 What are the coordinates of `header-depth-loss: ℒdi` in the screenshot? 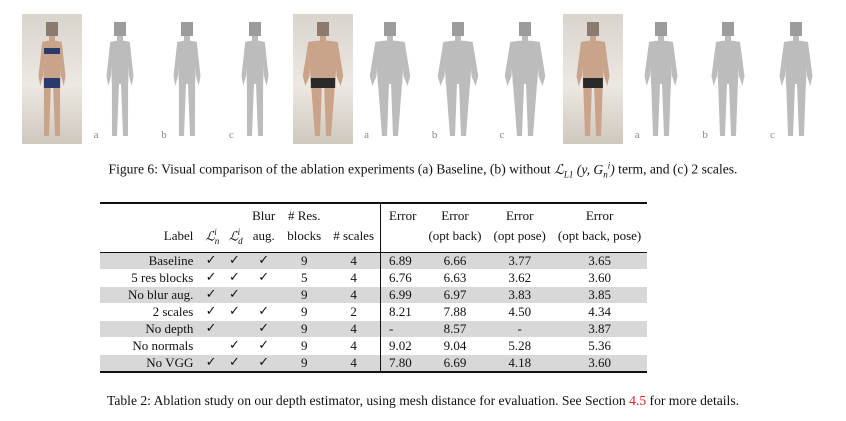 It's located at (234, 238).